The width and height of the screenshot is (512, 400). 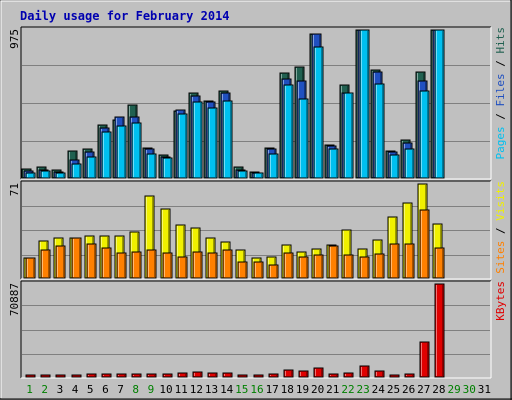 I want to click on legend-entry-files: Files, so click(x=500, y=89).